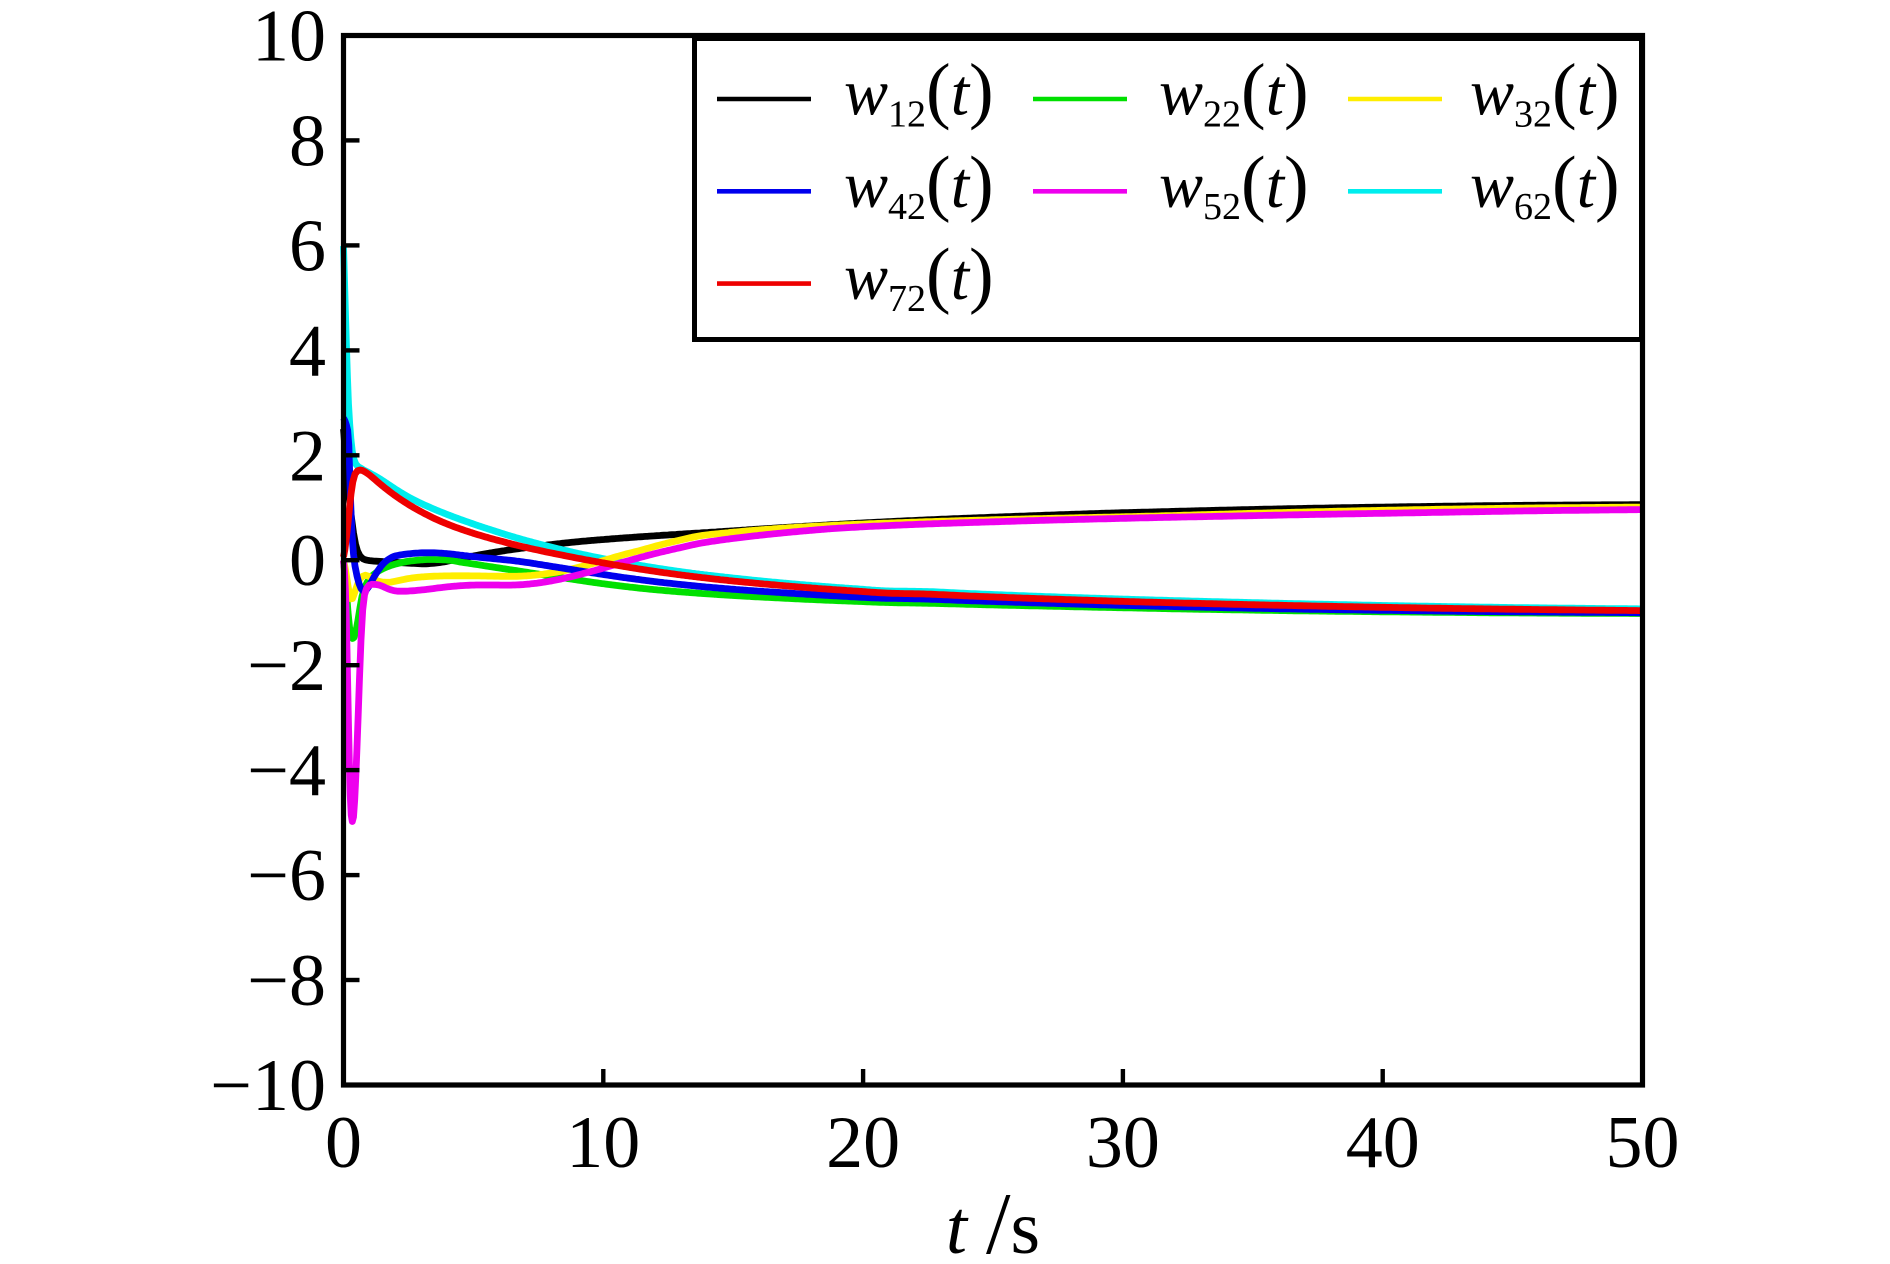 The image size is (1890, 1264). Describe the element at coordinates (919, 277) in the screenshot. I see `svg-text: w72(t)` at that location.